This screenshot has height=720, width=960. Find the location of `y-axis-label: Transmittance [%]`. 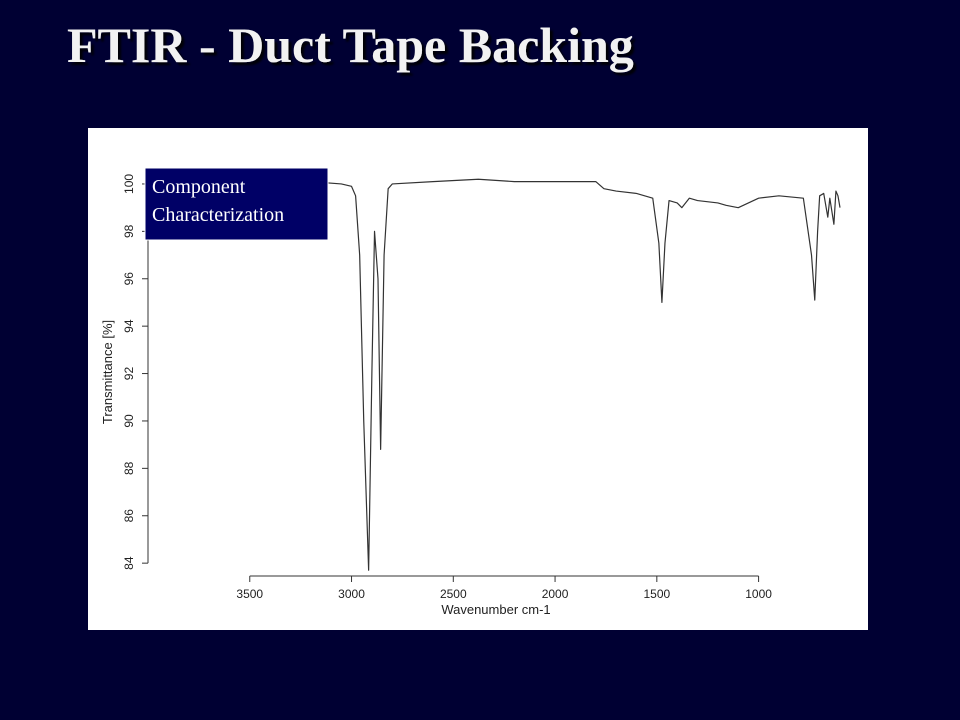

y-axis-label: Transmittance [%] is located at coordinates (107, 372).